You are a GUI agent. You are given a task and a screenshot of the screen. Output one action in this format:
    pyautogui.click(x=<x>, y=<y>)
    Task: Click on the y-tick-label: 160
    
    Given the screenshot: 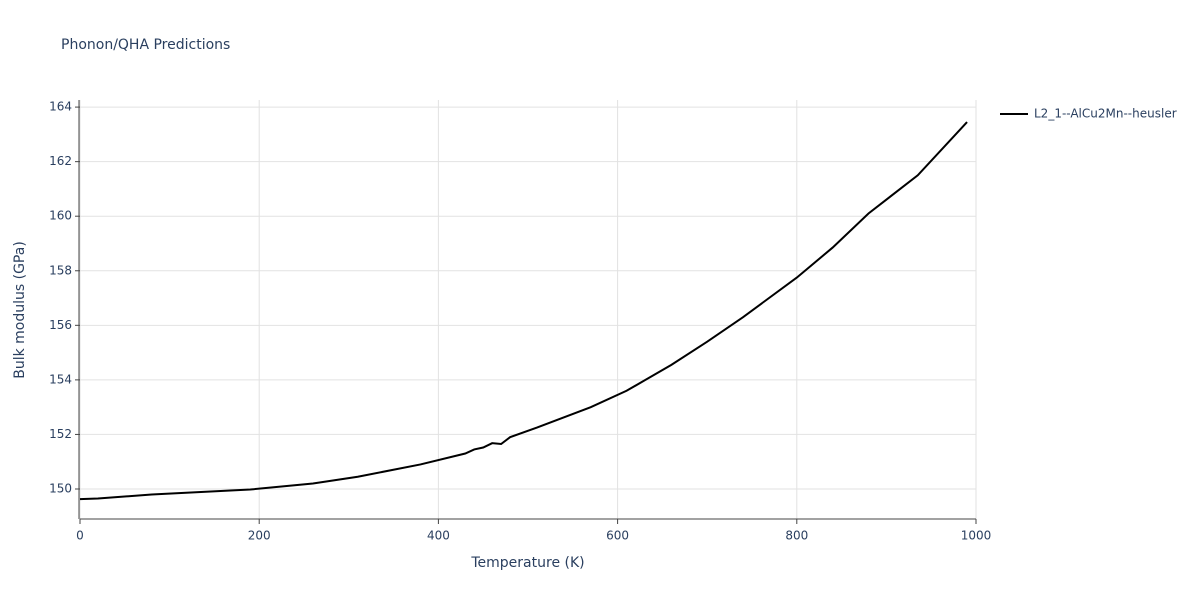 What is the action you would take?
    pyautogui.click(x=60, y=216)
    